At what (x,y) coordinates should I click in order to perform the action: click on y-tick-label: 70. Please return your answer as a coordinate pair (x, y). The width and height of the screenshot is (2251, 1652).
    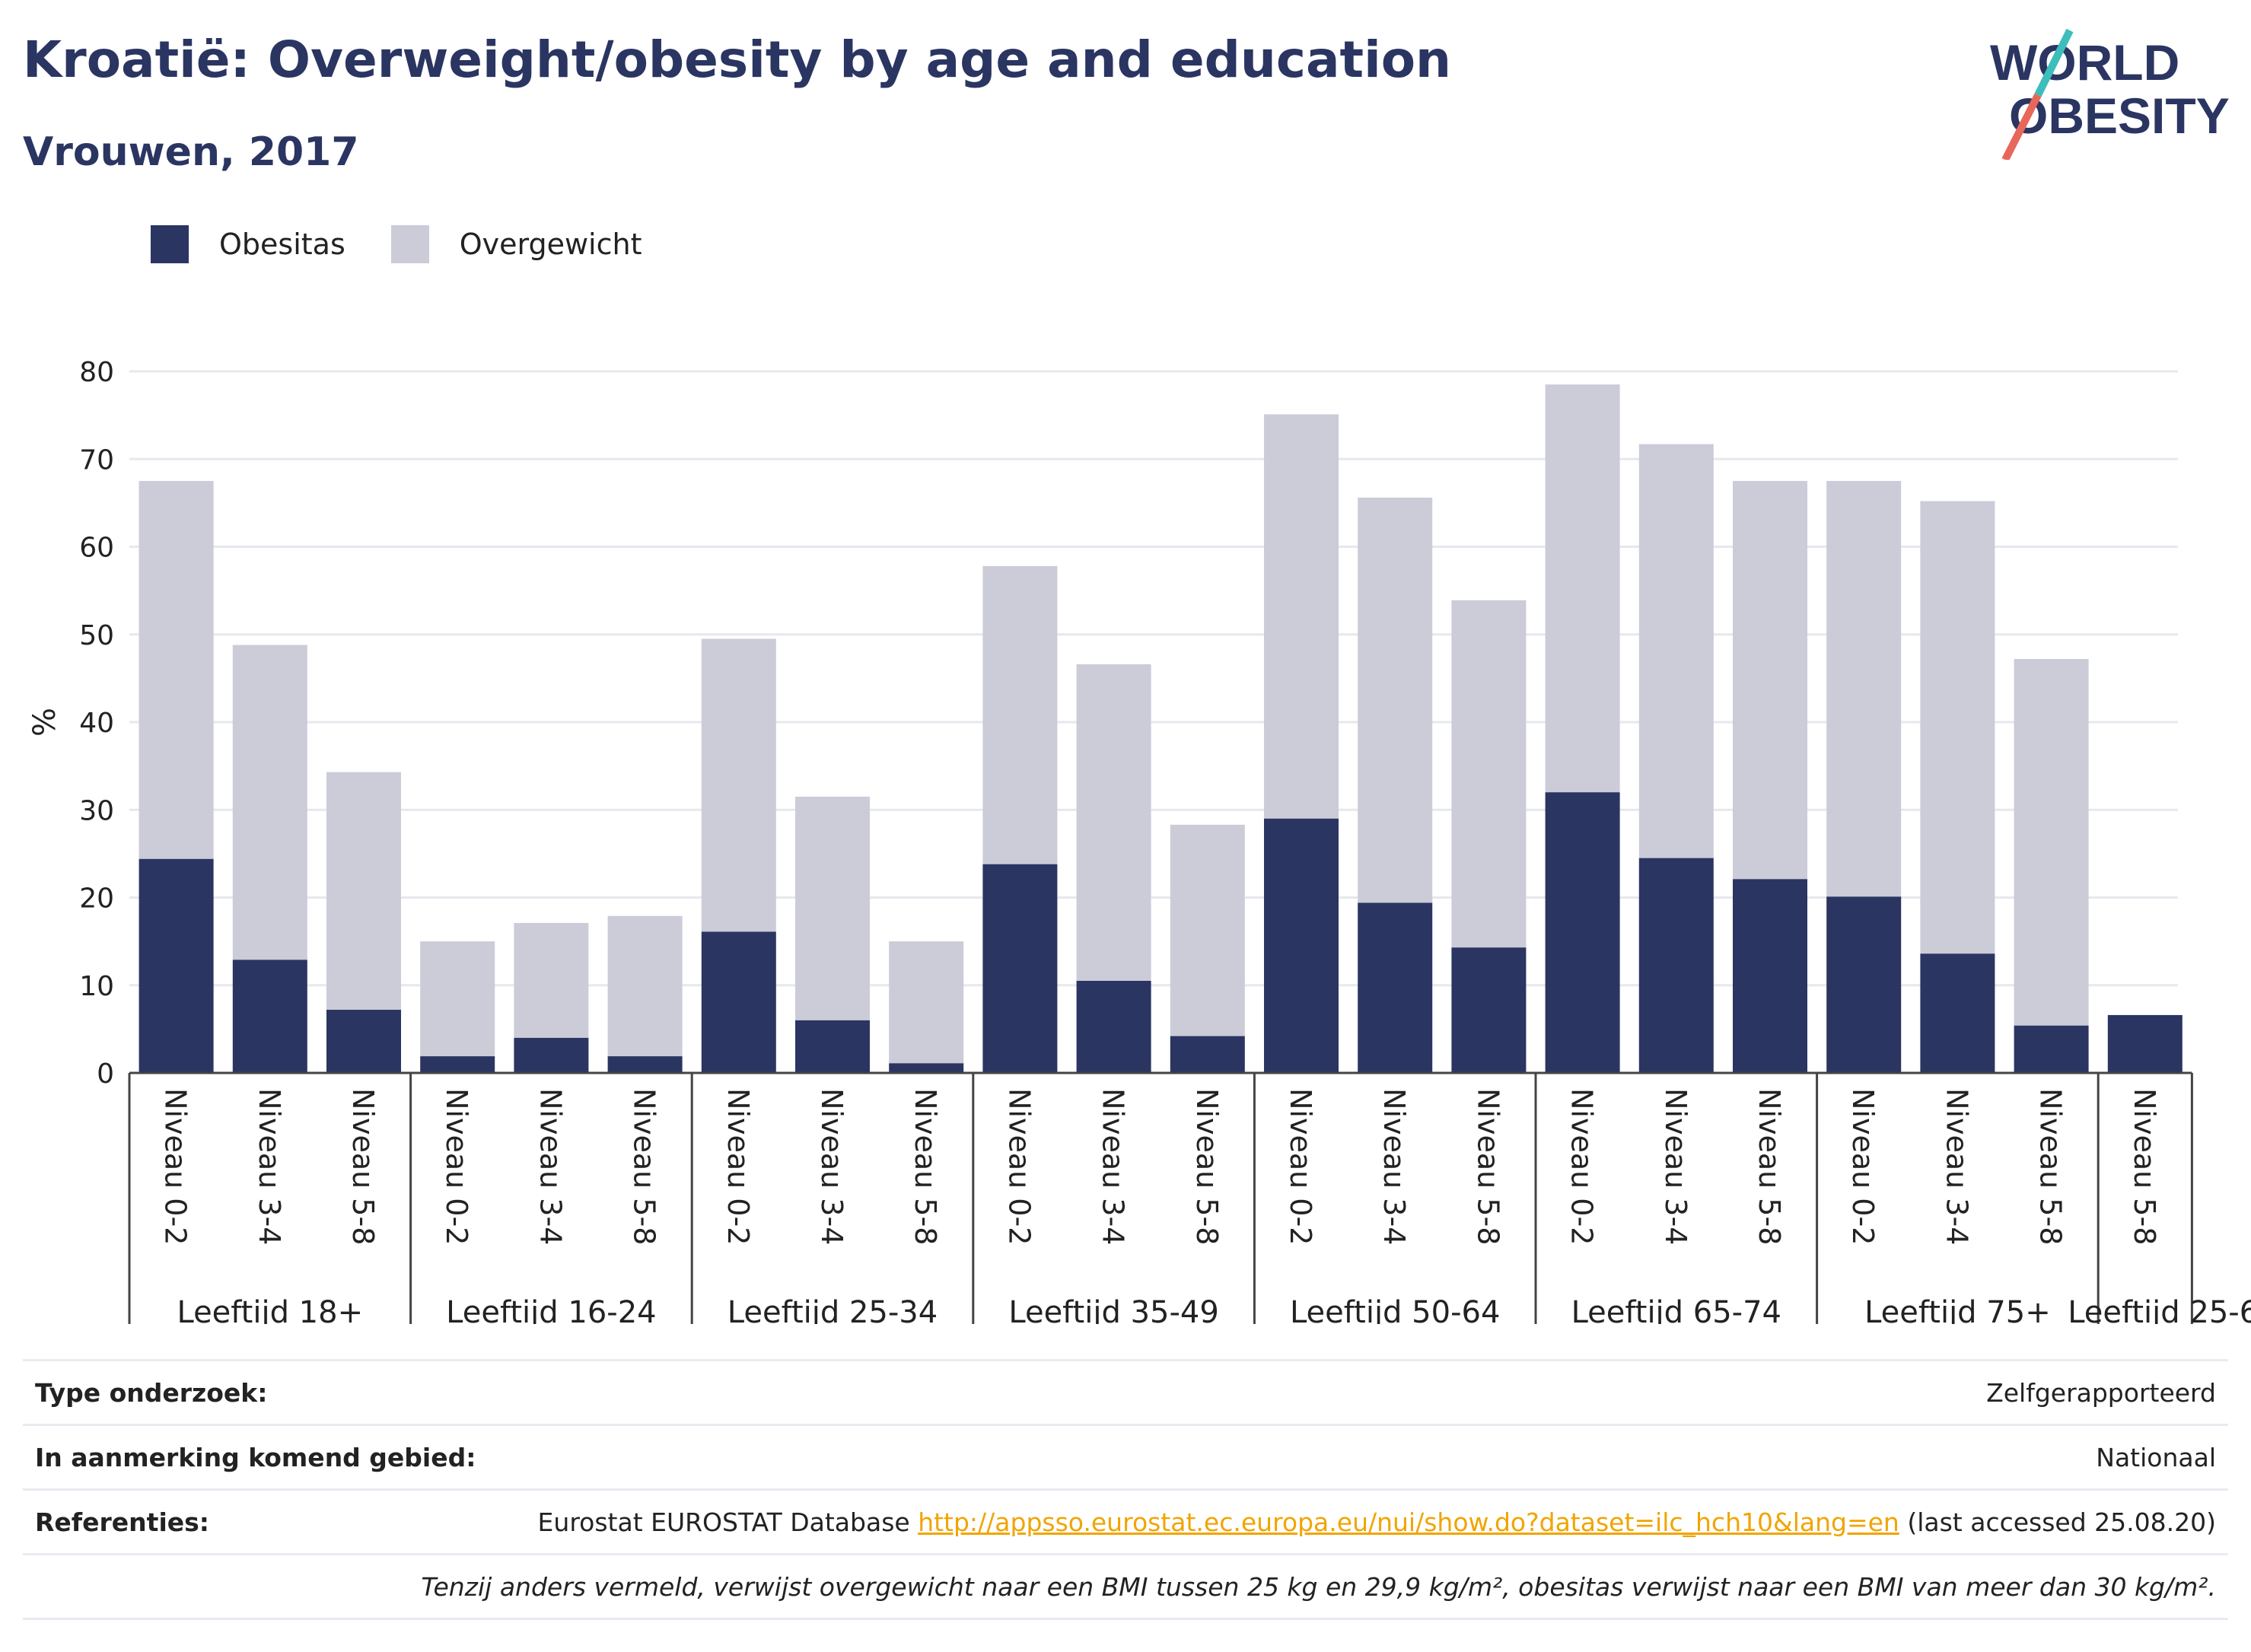
    Looking at the image, I should click on (96, 460).